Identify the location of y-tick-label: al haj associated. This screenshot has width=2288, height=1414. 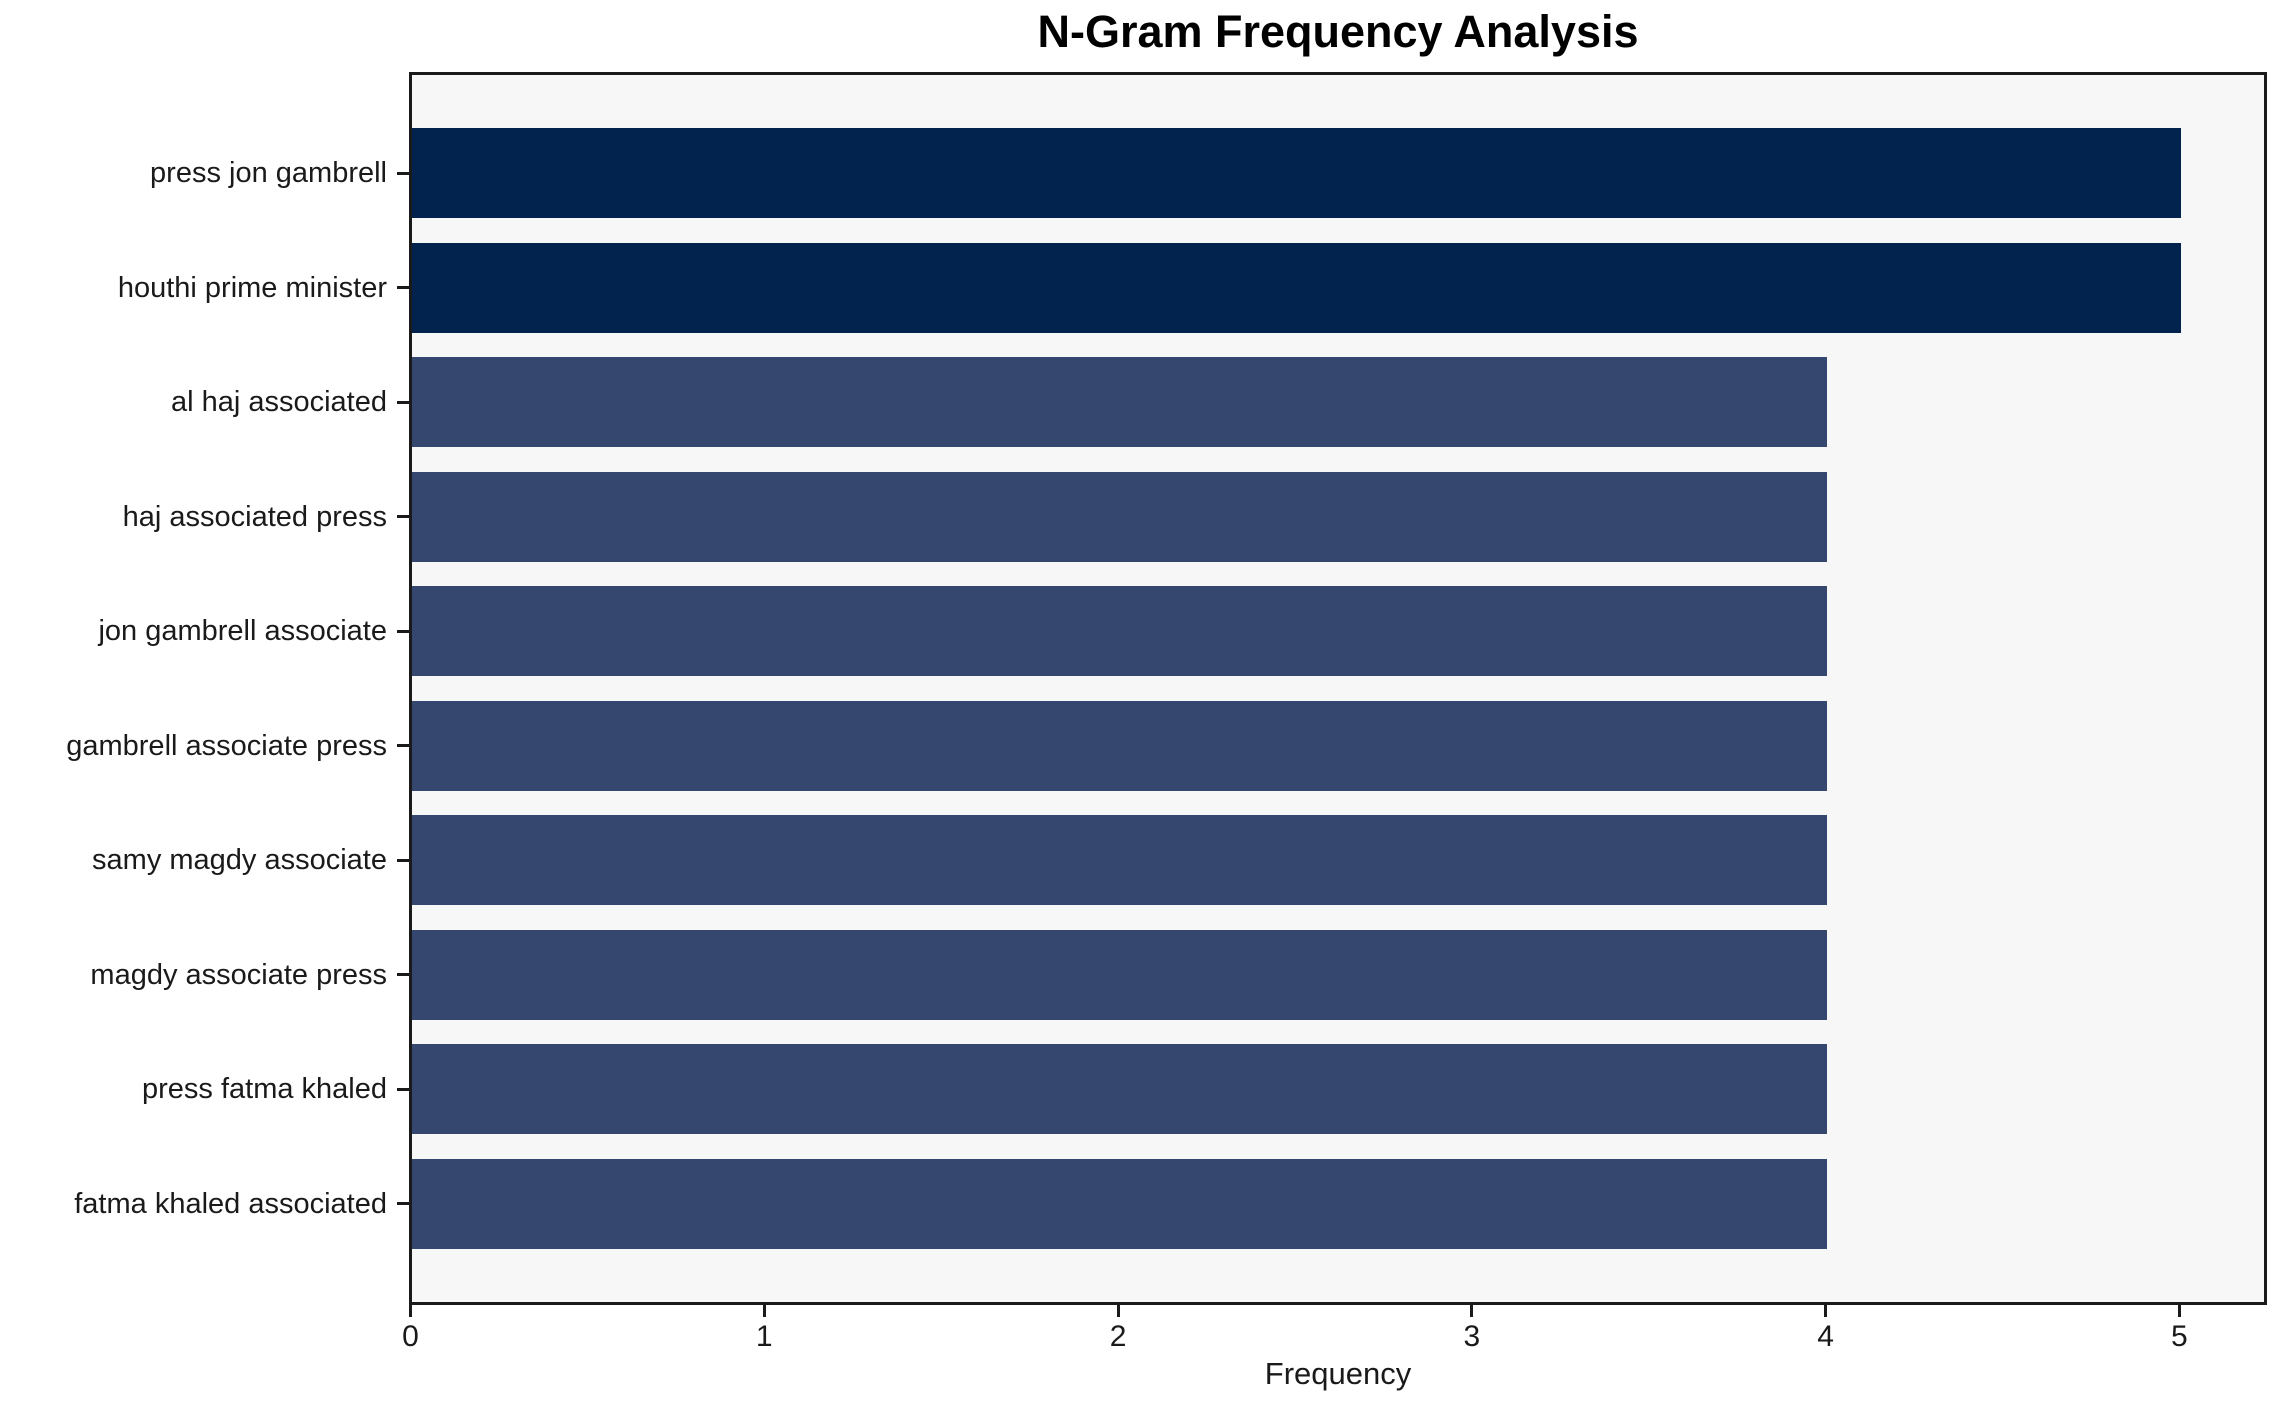
(278, 402).